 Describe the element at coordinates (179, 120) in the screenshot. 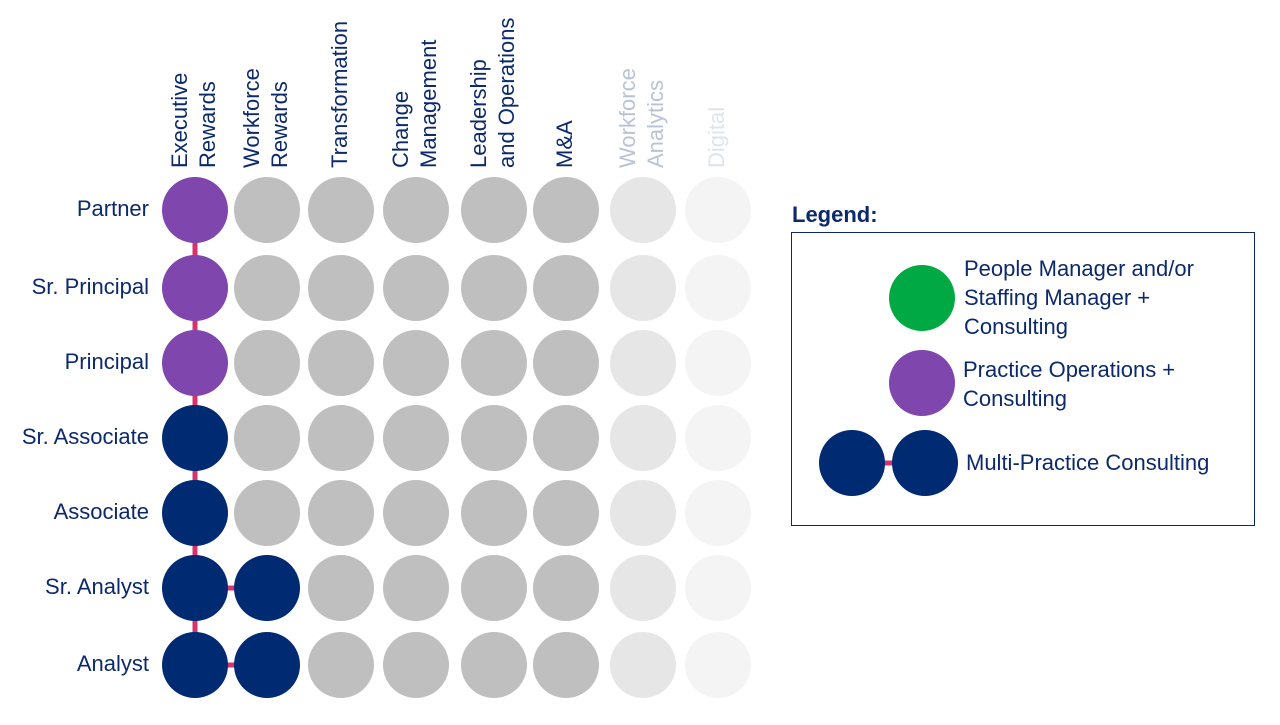

I see `column-label: Executive` at that location.